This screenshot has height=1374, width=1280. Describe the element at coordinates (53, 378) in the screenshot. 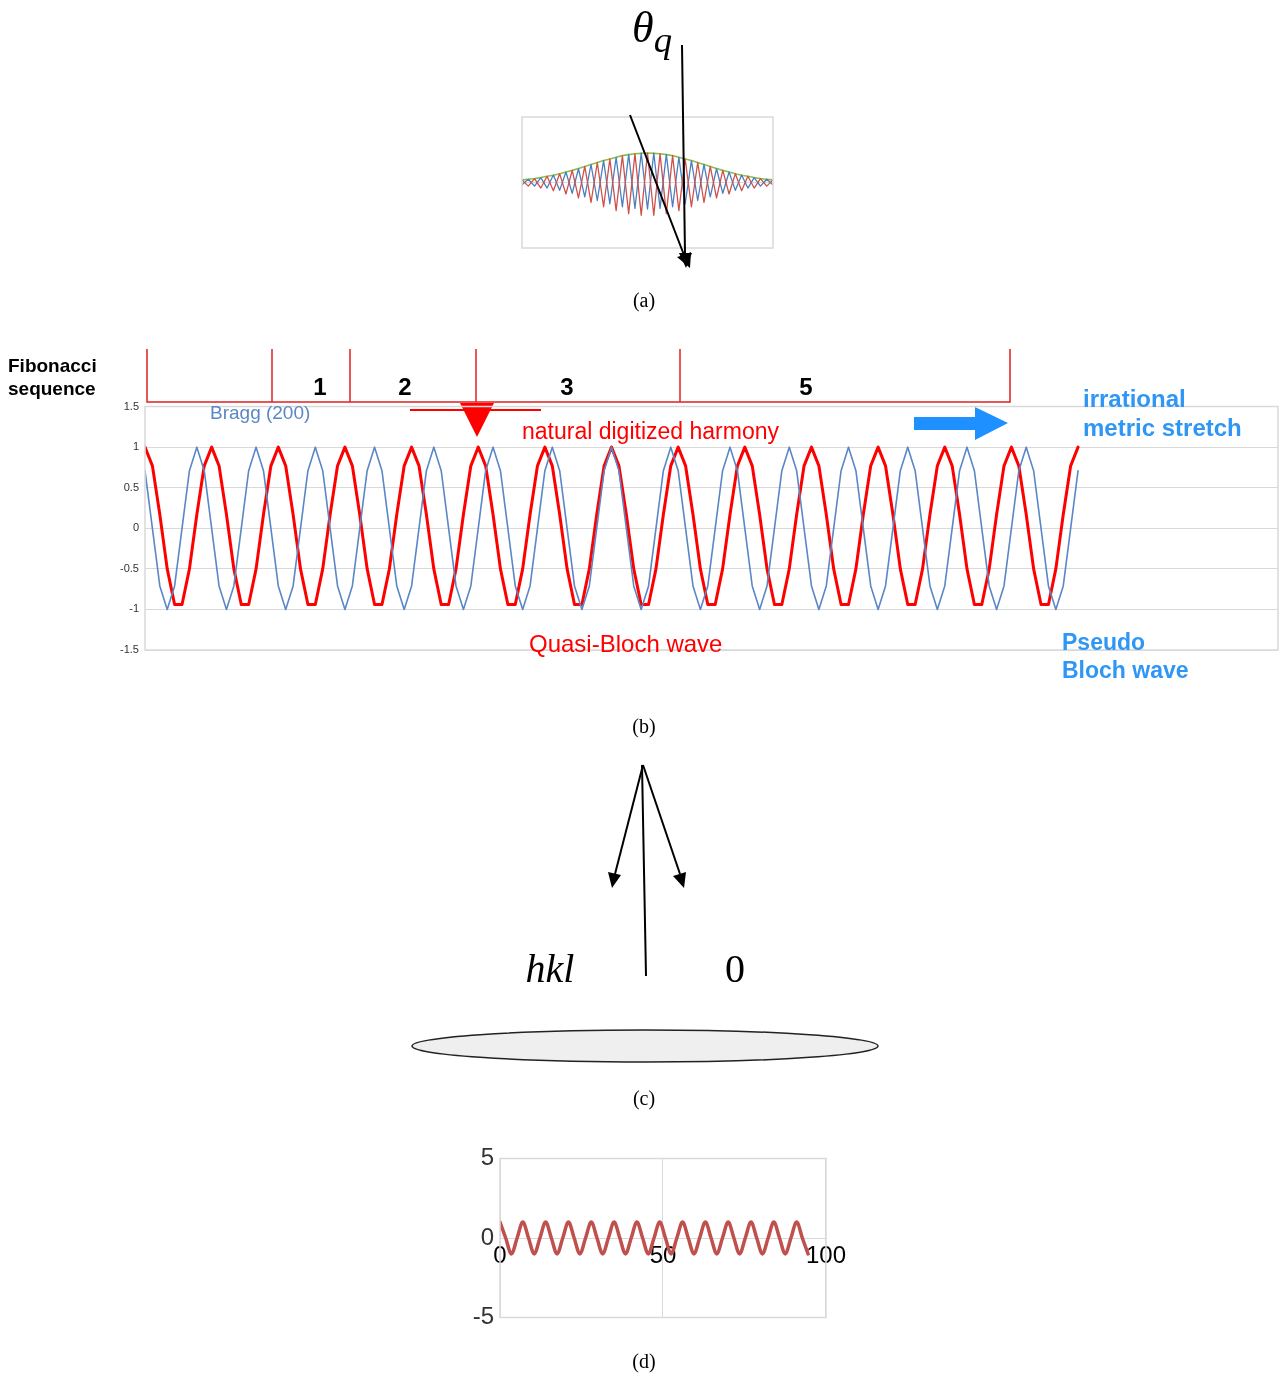

I see `text: Fibonacci sequence` at that location.